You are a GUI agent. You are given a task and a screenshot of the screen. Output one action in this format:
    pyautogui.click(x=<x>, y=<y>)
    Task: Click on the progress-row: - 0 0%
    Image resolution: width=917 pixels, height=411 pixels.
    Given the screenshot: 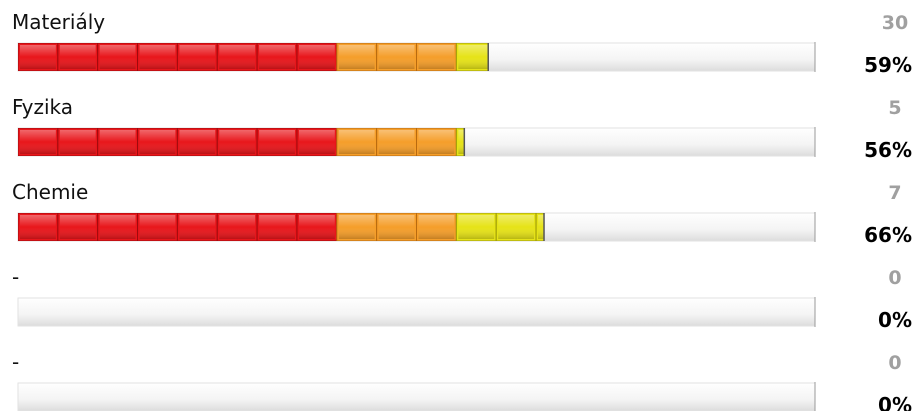 What is the action you would take?
    pyautogui.click(x=462, y=380)
    